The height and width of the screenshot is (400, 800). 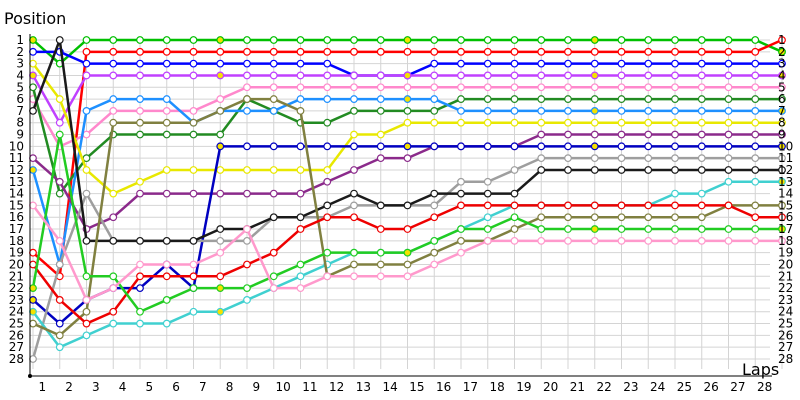 What do you see at coordinates (30, 376) in the screenshot?
I see `axis-origin-dot` at bounding box center [30, 376].